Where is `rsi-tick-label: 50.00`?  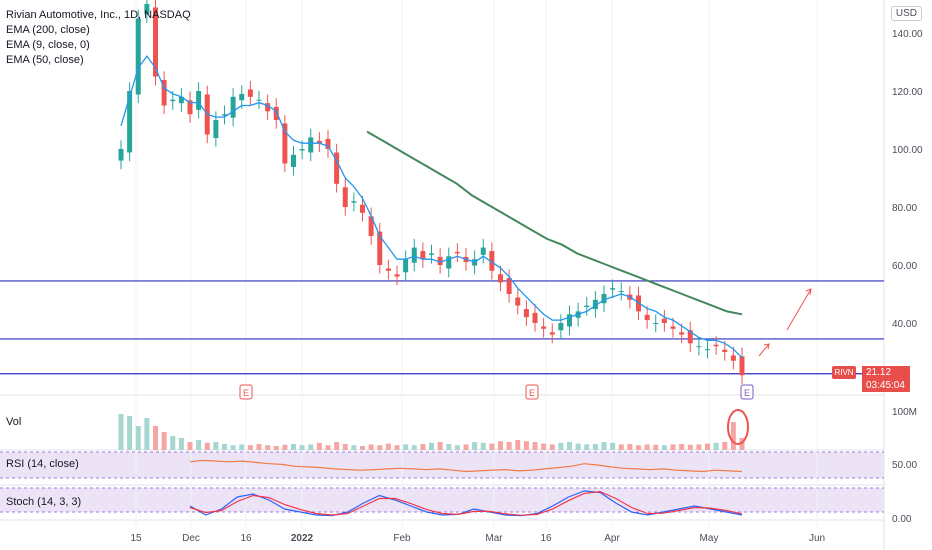
rsi-tick-label: 50.00 is located at coordinates (904, 465).